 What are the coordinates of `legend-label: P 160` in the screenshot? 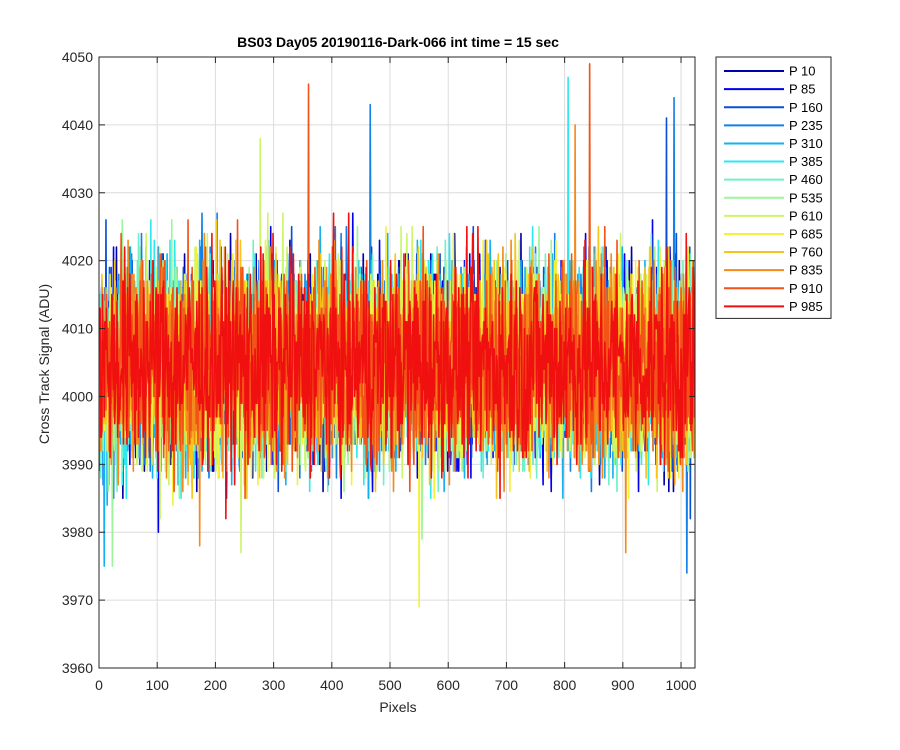 It's located at (806, 107).